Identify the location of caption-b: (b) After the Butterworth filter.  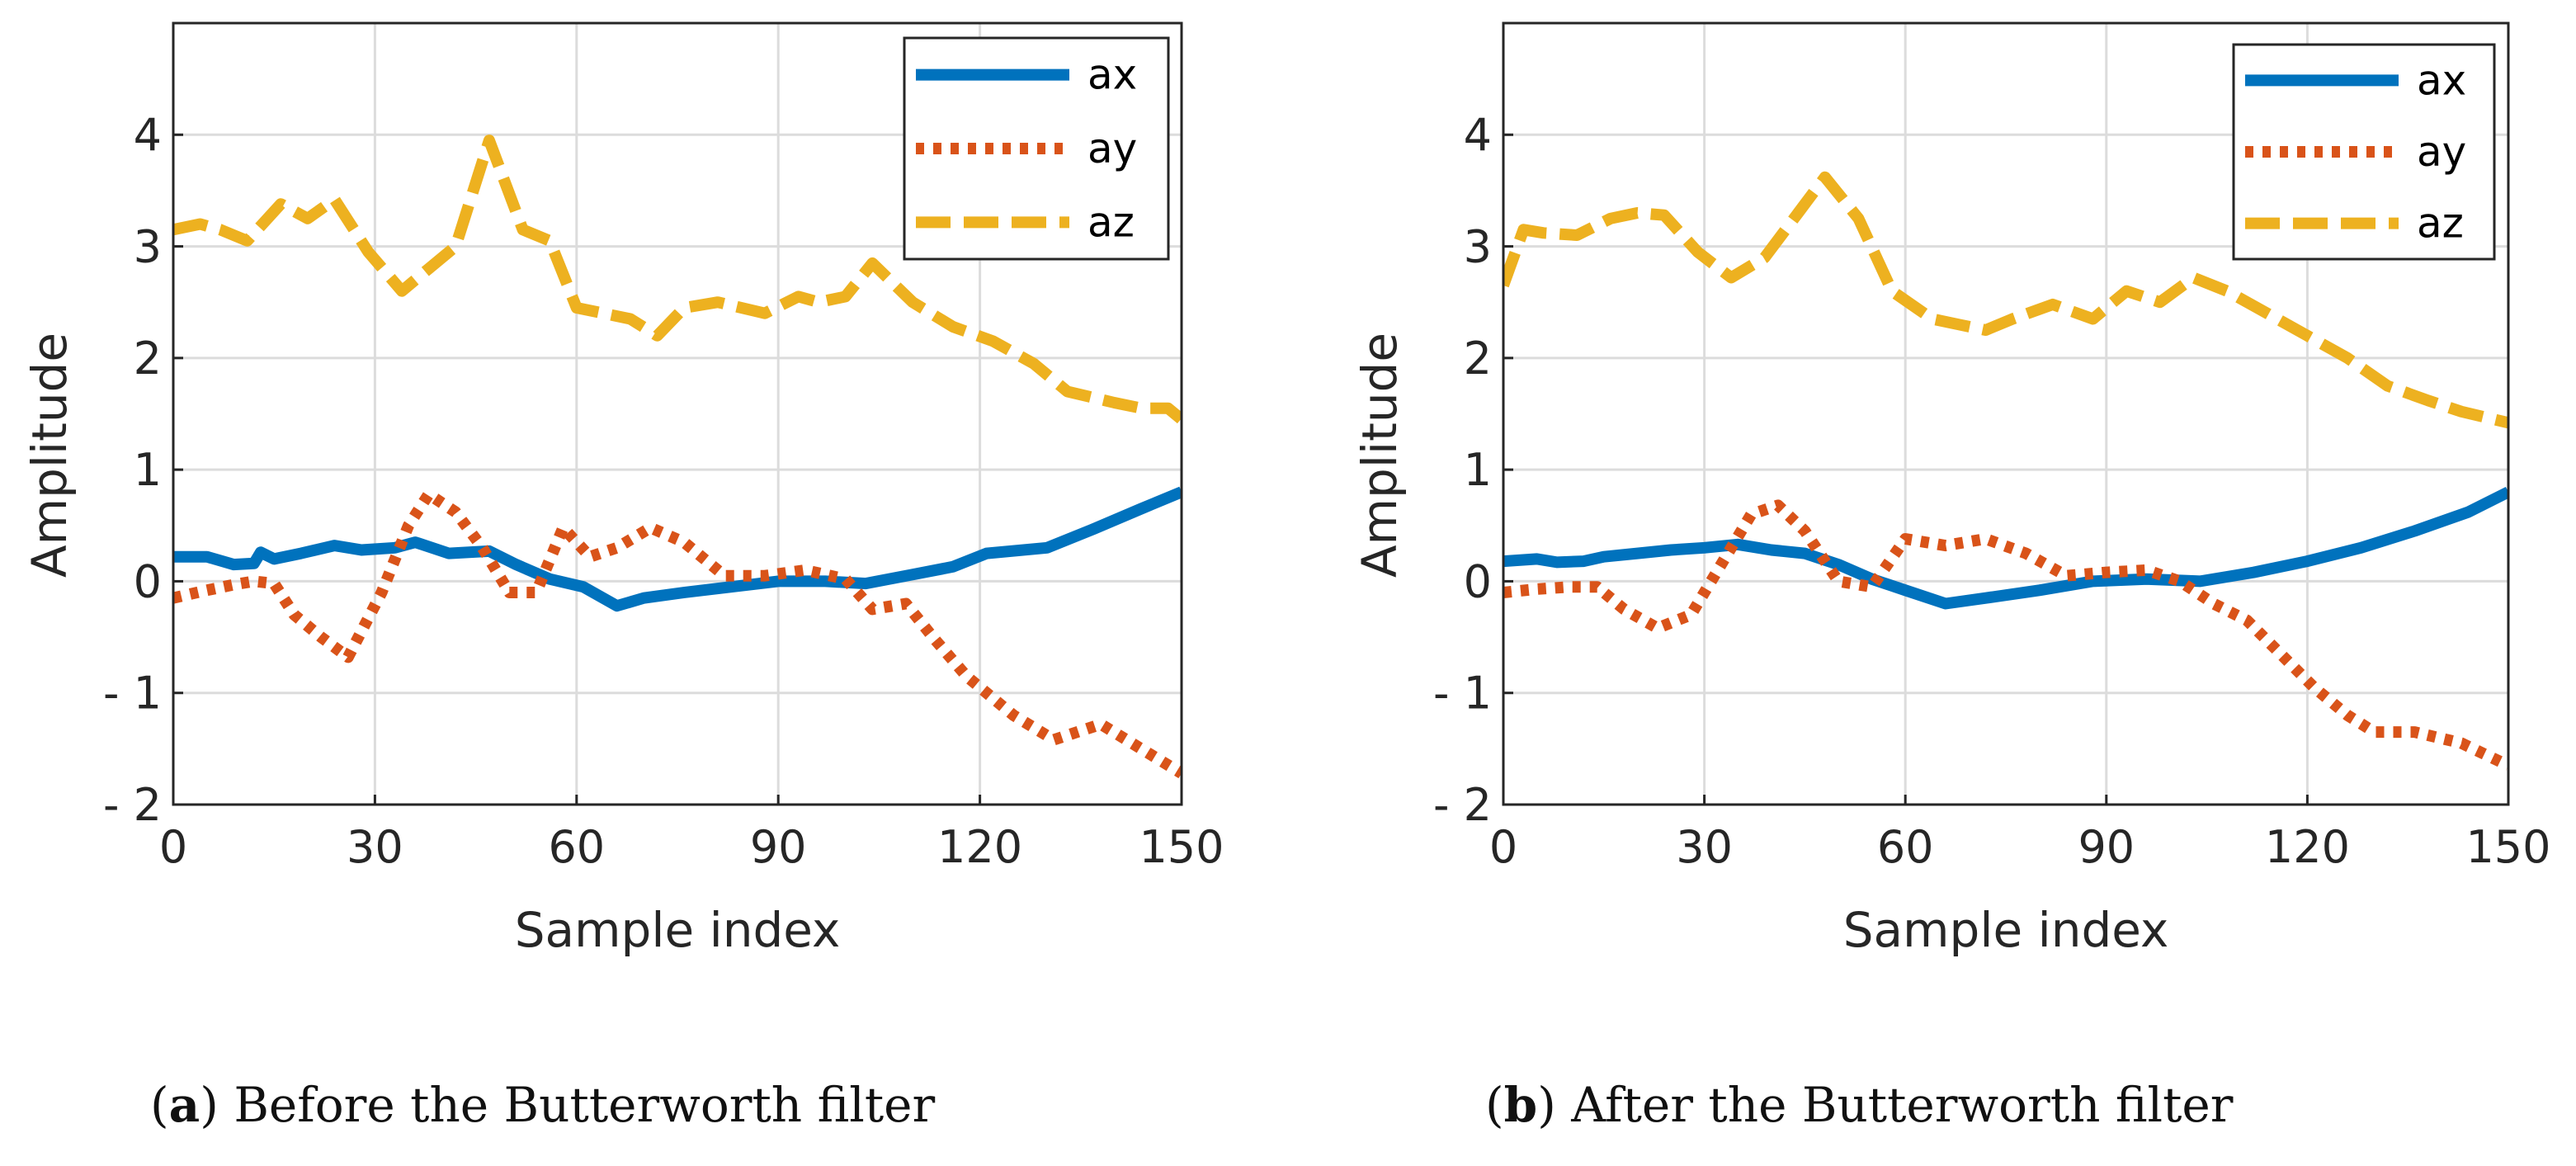
(1859, 1105).